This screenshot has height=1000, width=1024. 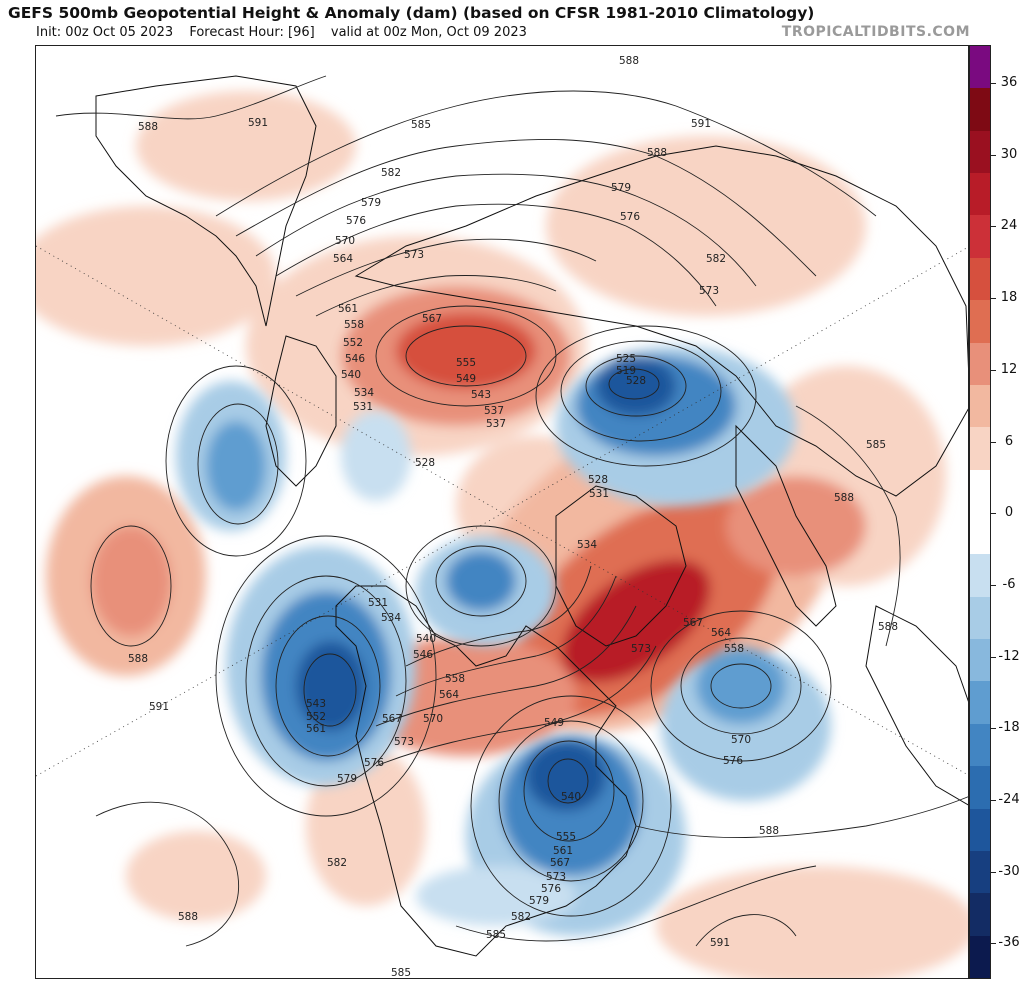 What do you see at coordinates (196, 876) in the screenshot?
I see `anomaly-warm-sw-atlantic` at bounding box center [196, 876].